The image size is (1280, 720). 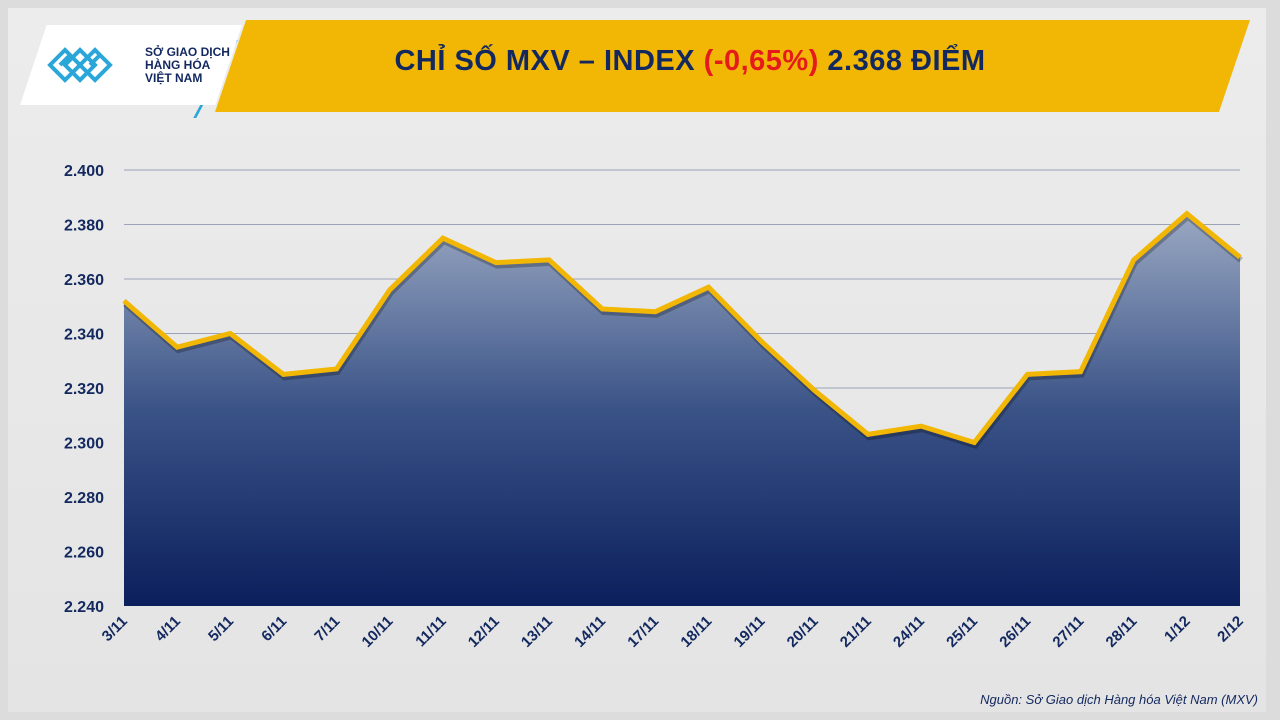 What do you see at coordinates (84, 226) in the screenshot?
I see `y-tick-label: 2.380` at bounding box center [84, 226].